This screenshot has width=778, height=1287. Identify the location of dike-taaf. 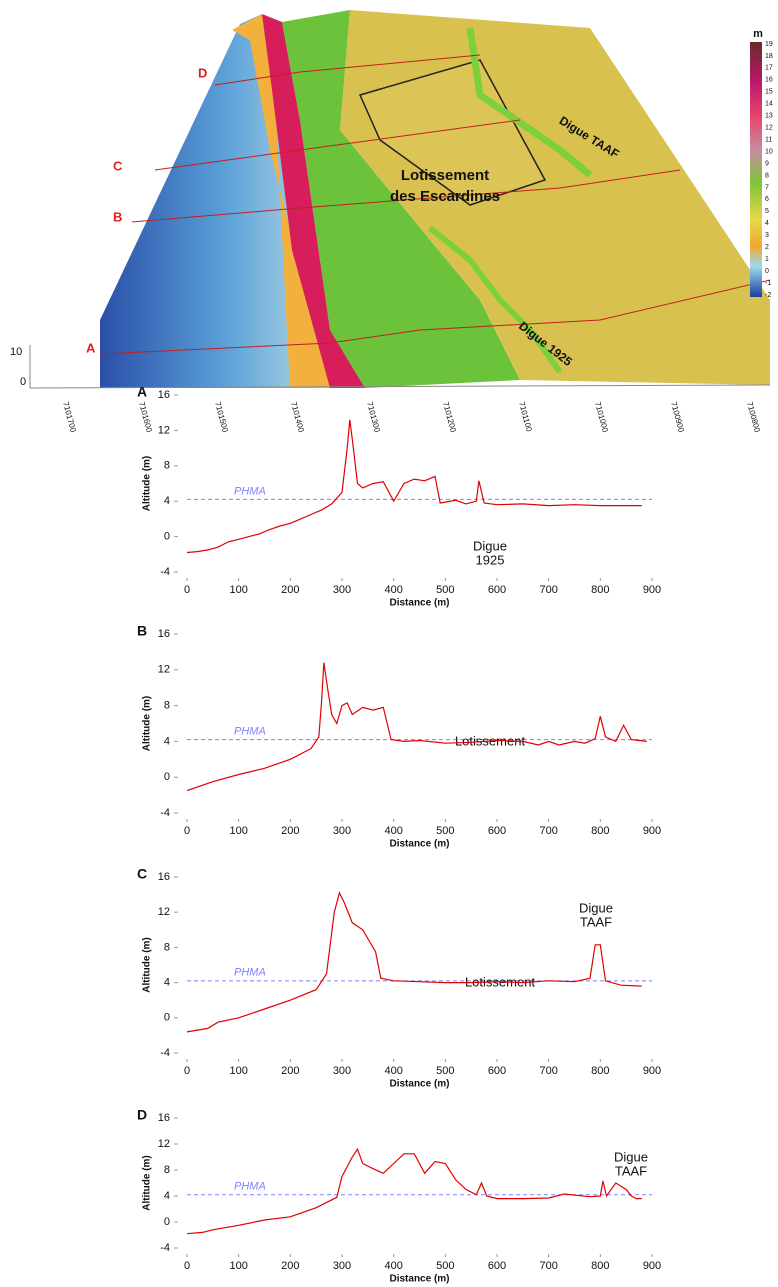
(529, 102).